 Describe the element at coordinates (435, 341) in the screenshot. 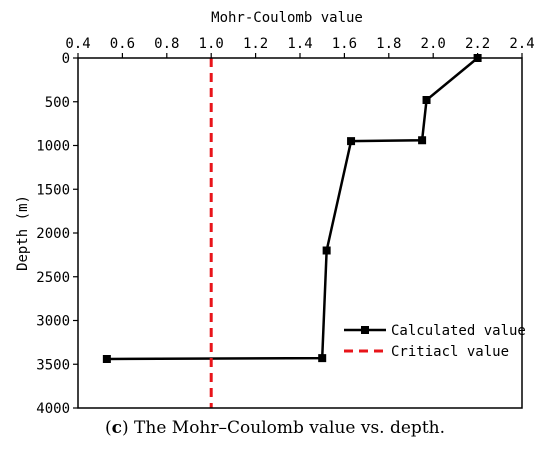

I see `legend: Calculated value Critiacl value` at that location.